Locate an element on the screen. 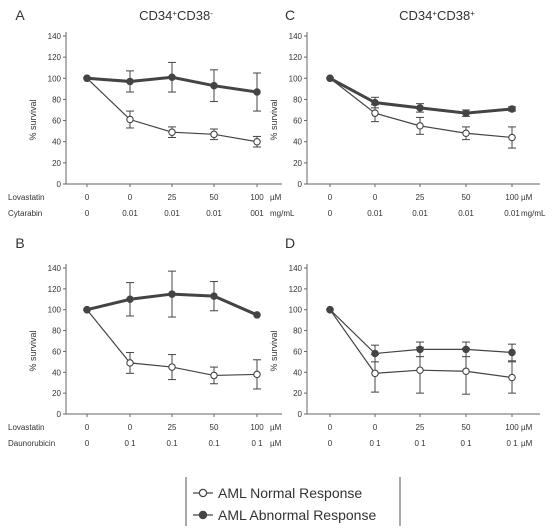 This screenshot has width=557, height=529. legend-abnormal-marker is located at coordinates (203, 515).